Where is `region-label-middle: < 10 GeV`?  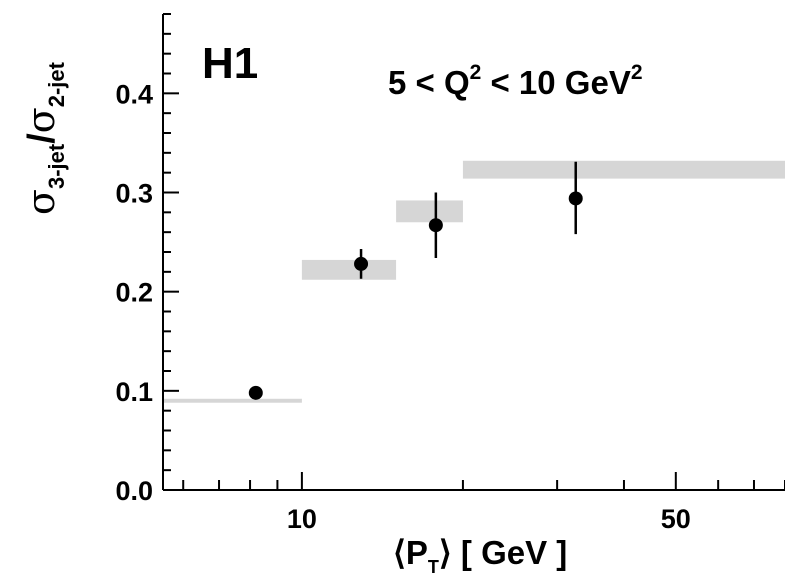
region-label-middle: < 10 GeV is located at coordinates (556, 82).